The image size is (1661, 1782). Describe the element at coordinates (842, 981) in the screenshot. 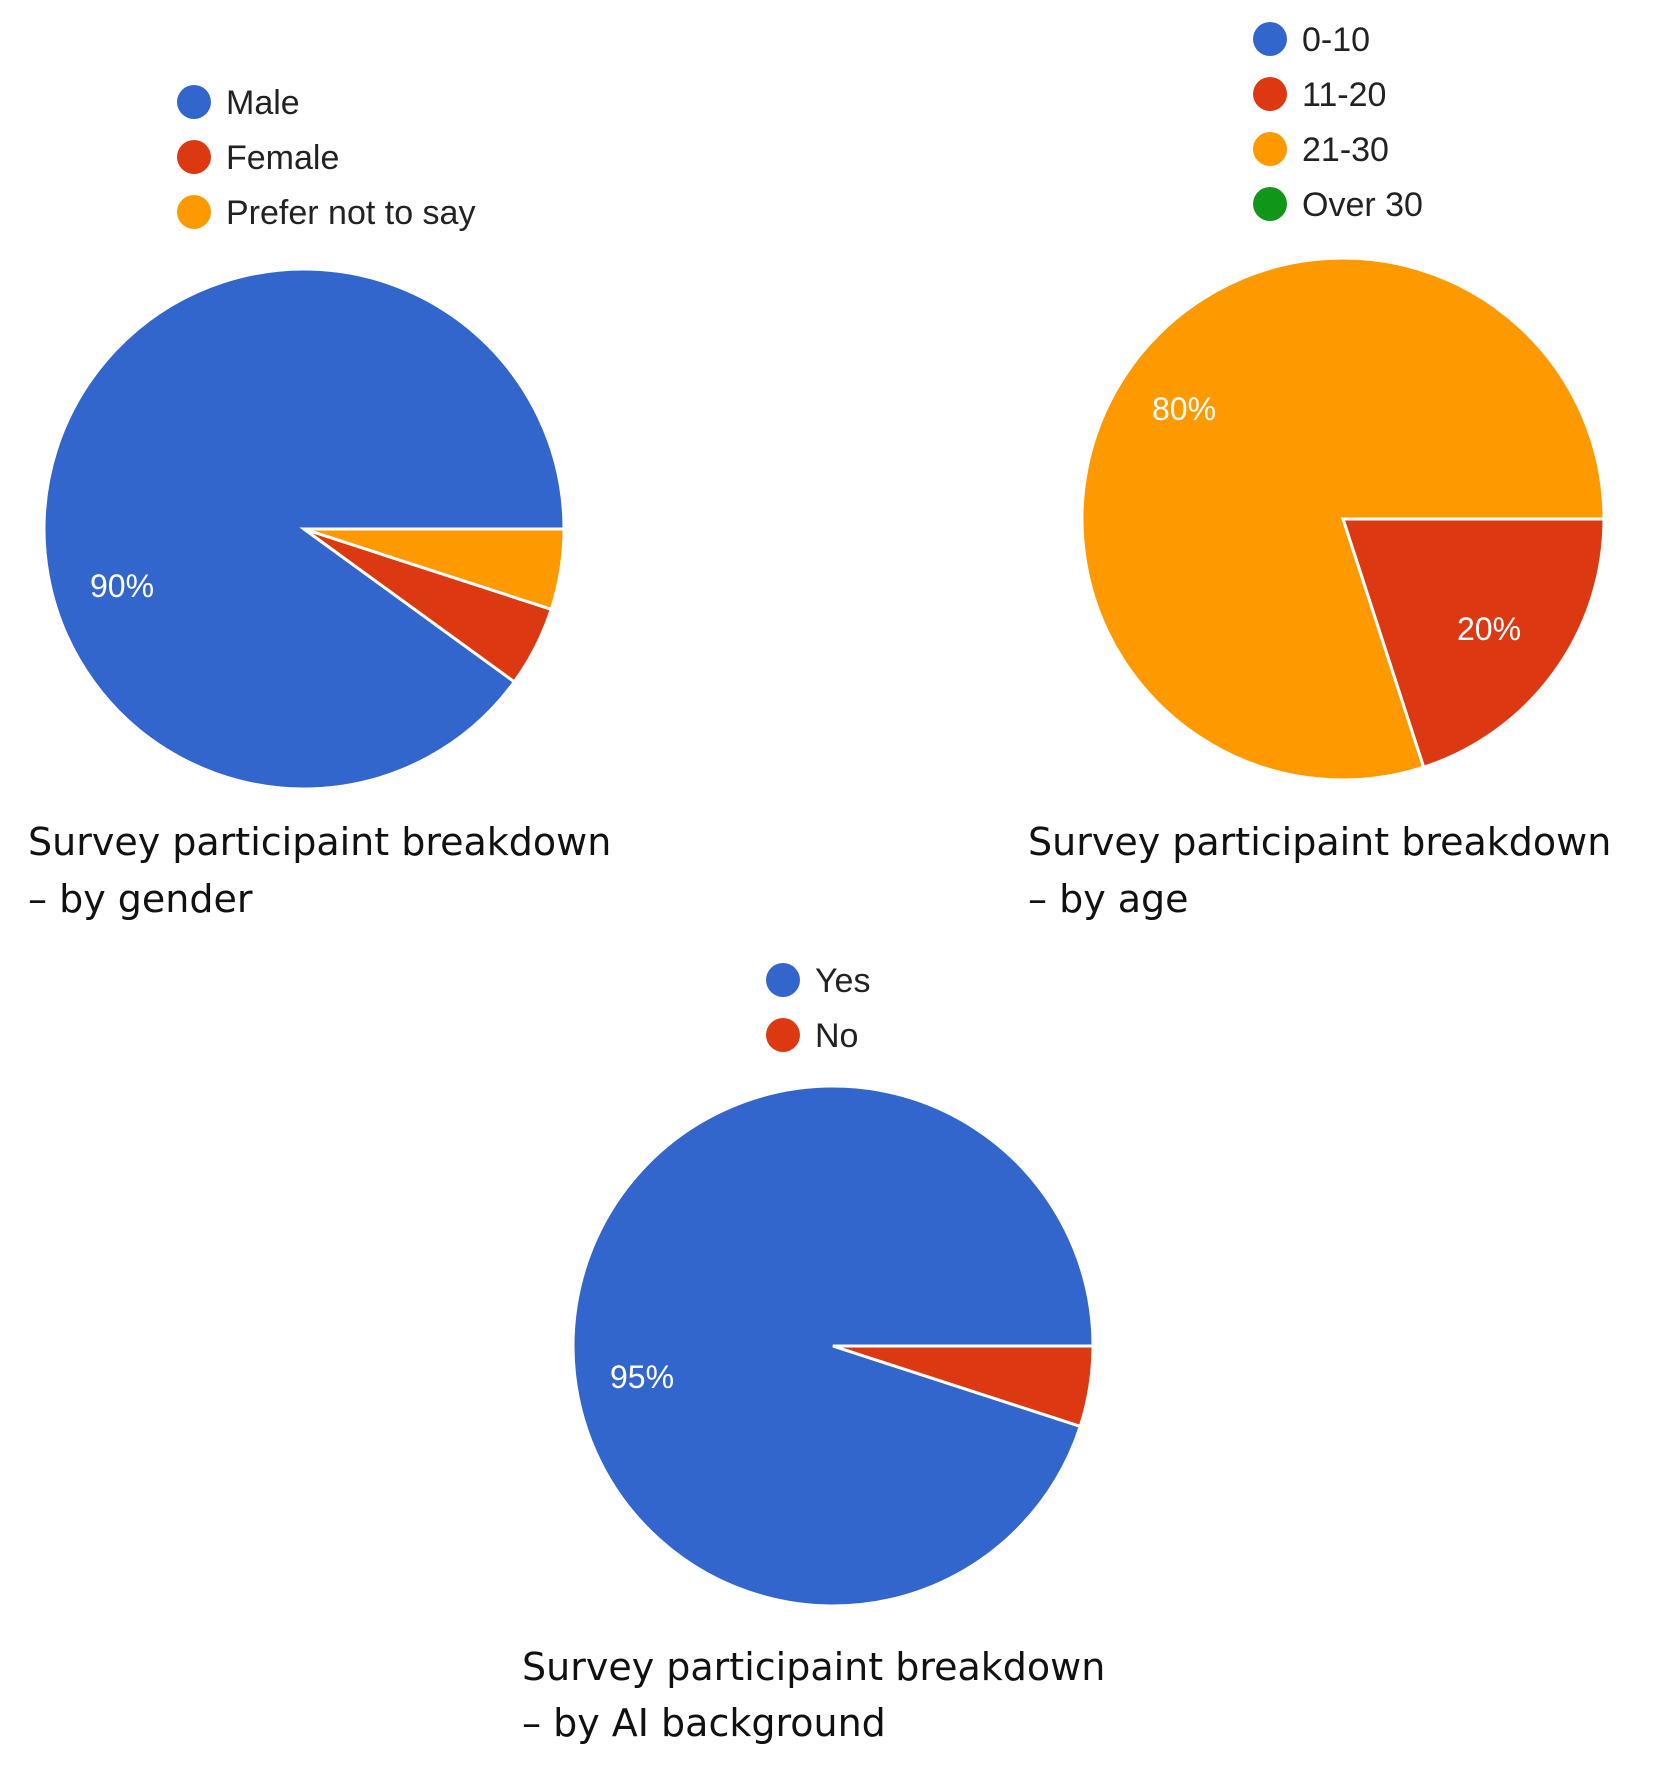

I see `legend-label-yes: Yes` at that location.